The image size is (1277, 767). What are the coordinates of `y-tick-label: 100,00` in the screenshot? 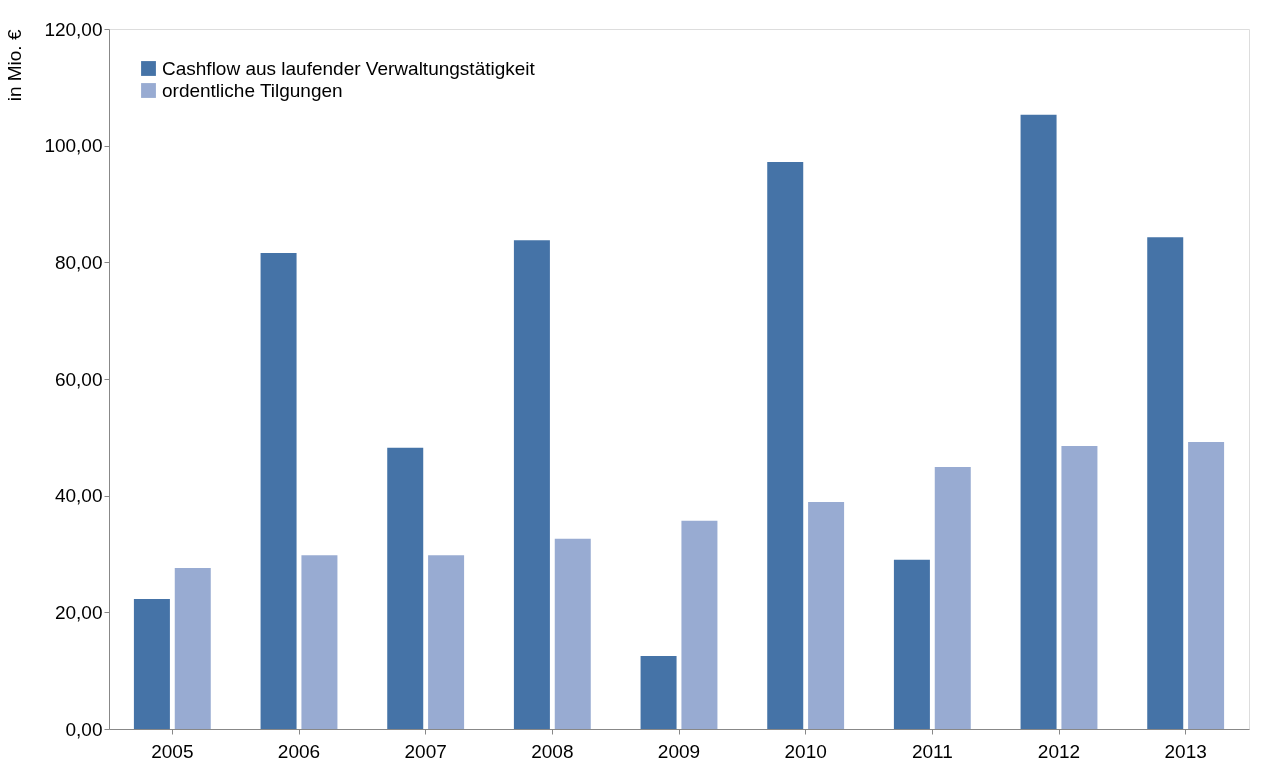 It's located at (73, 146).